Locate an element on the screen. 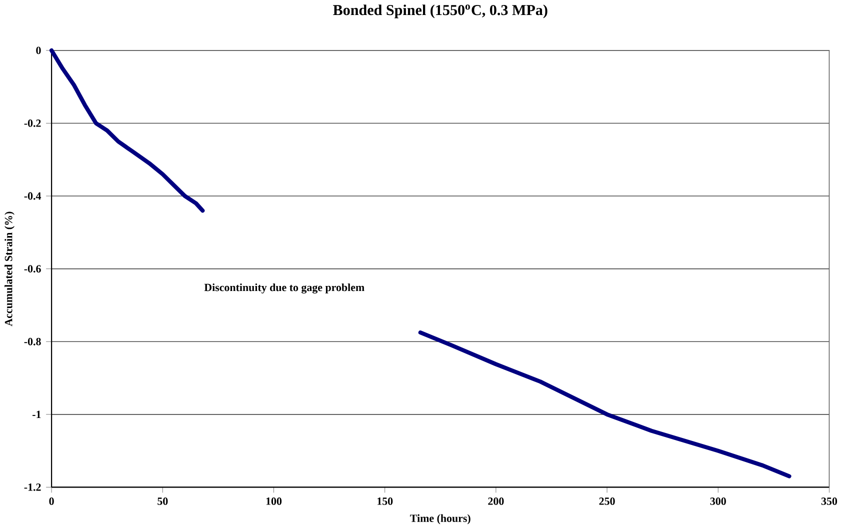 Image resolution: width=842 pixels, height=529 pixels. x-tick-label: 0 is located at coordinates (51, 501).